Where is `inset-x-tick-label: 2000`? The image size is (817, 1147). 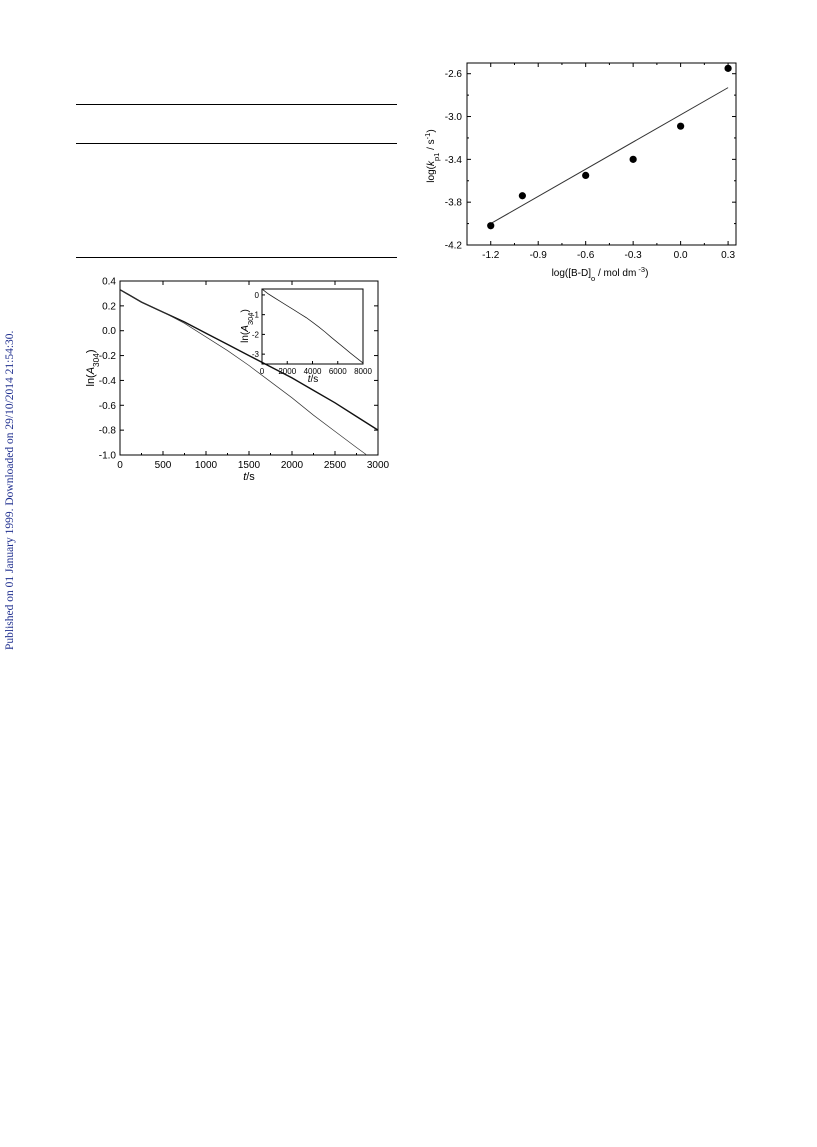
inset-x-tick-label: 2000 is located at coordinates (287, 371).